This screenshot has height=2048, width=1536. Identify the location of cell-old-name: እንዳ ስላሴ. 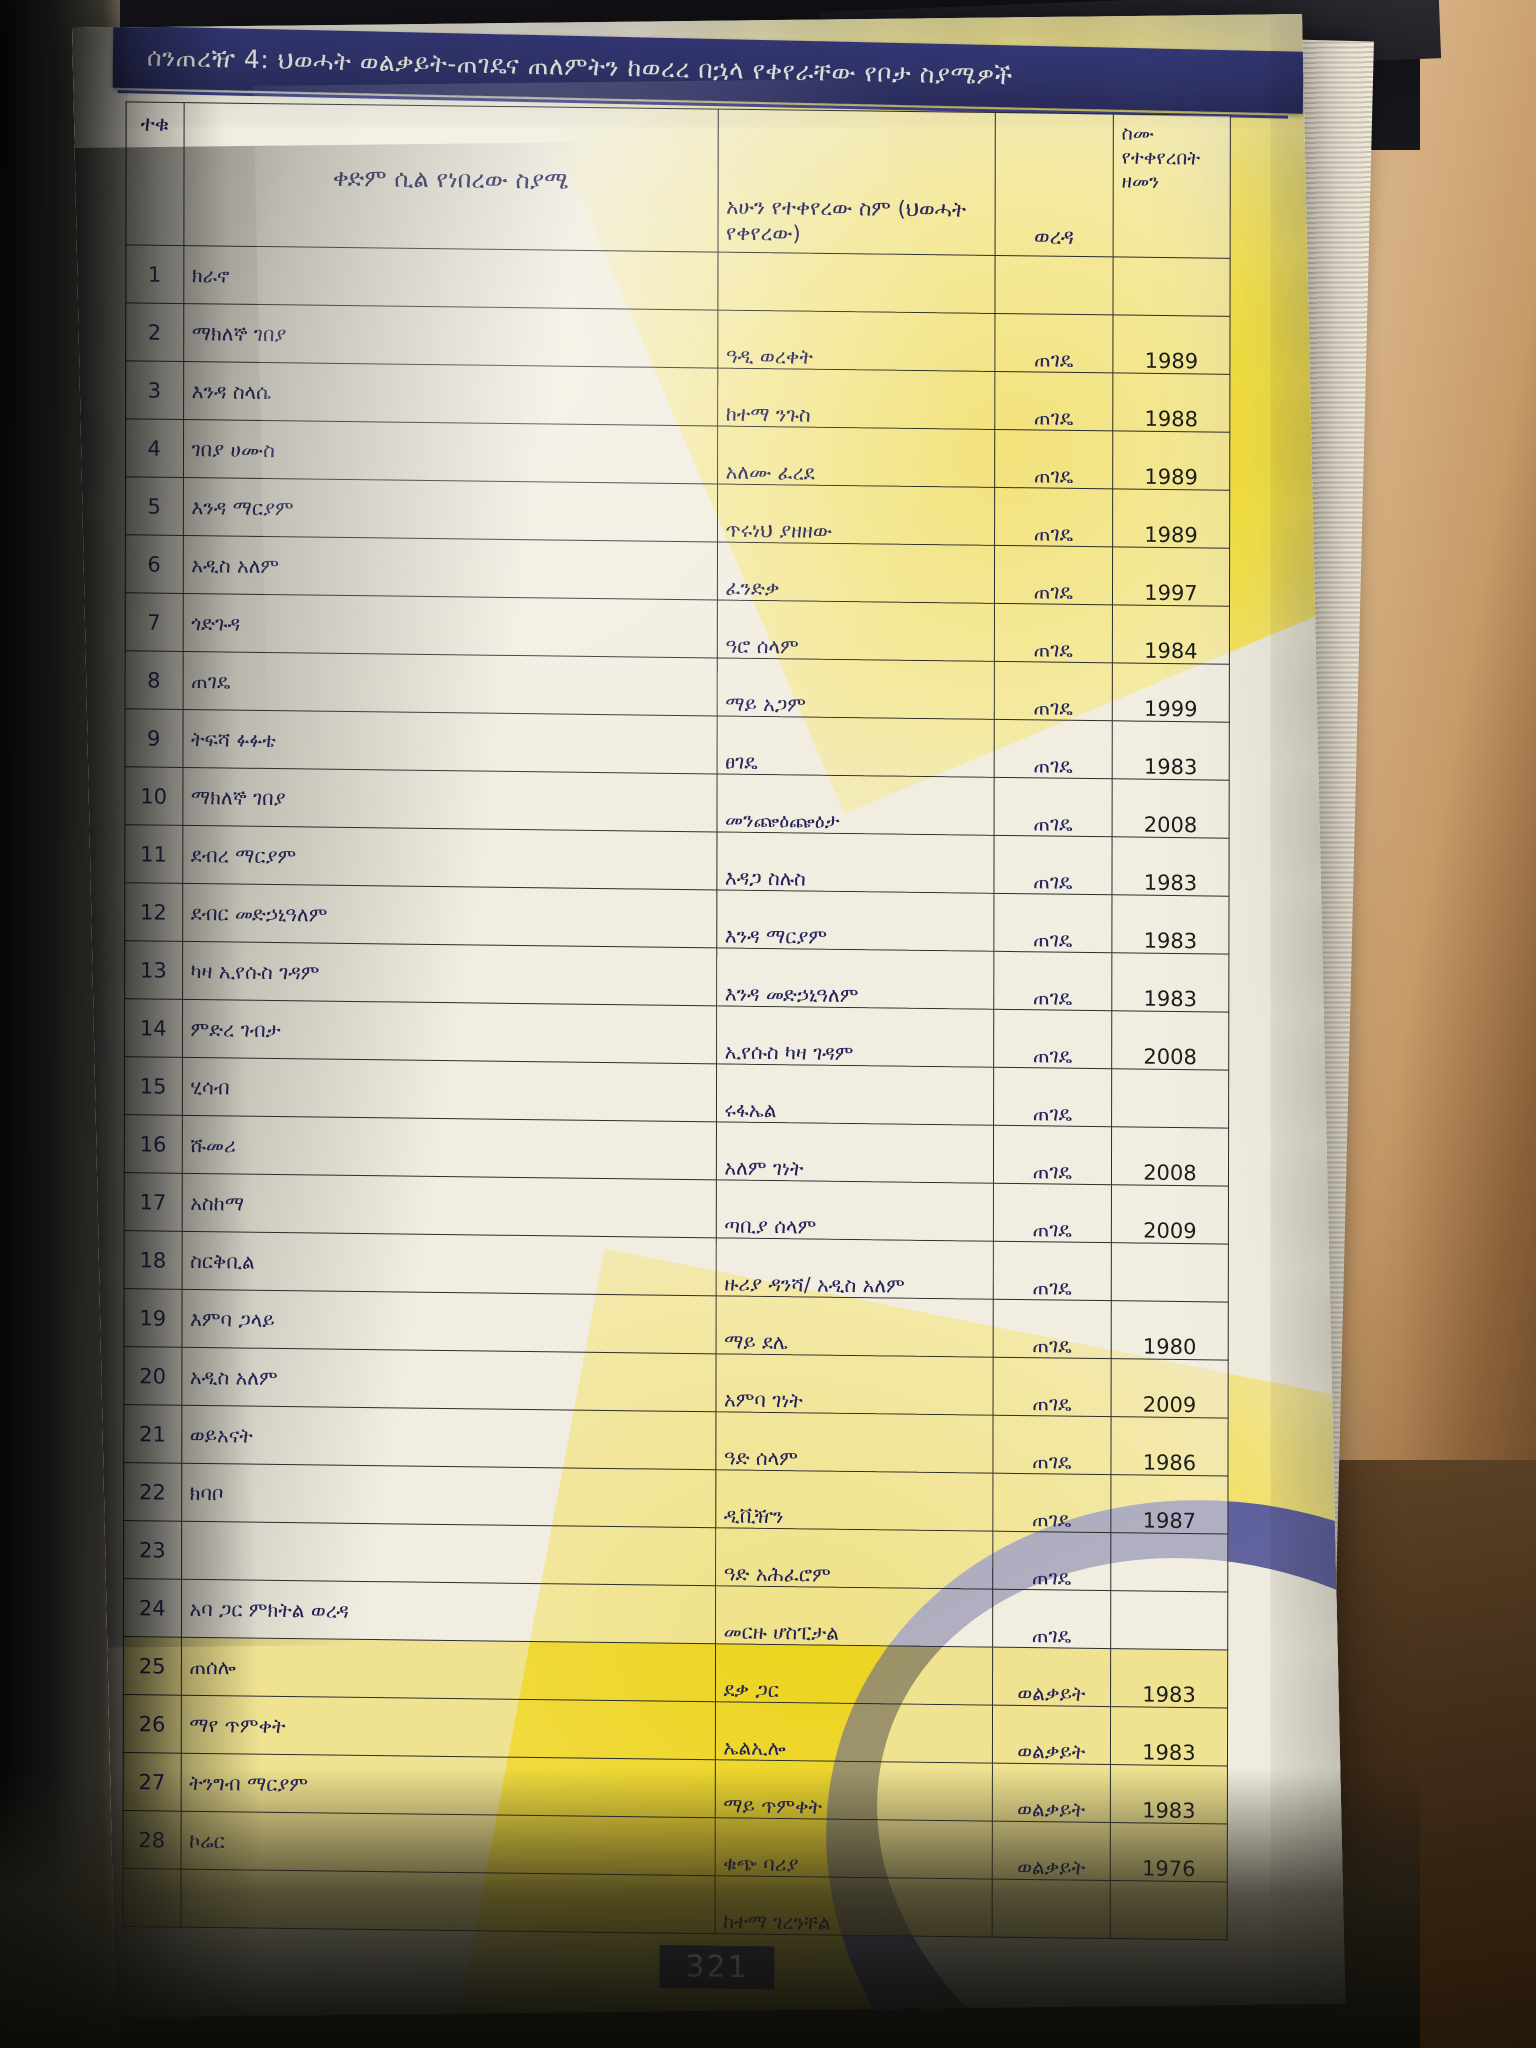
(450, 394).